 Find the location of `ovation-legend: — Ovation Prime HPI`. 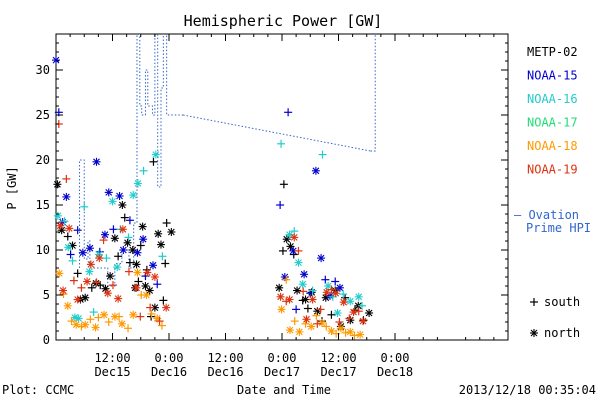

ovation-legend: — Ovation Prime HPI is located at coordinates (552, 221).